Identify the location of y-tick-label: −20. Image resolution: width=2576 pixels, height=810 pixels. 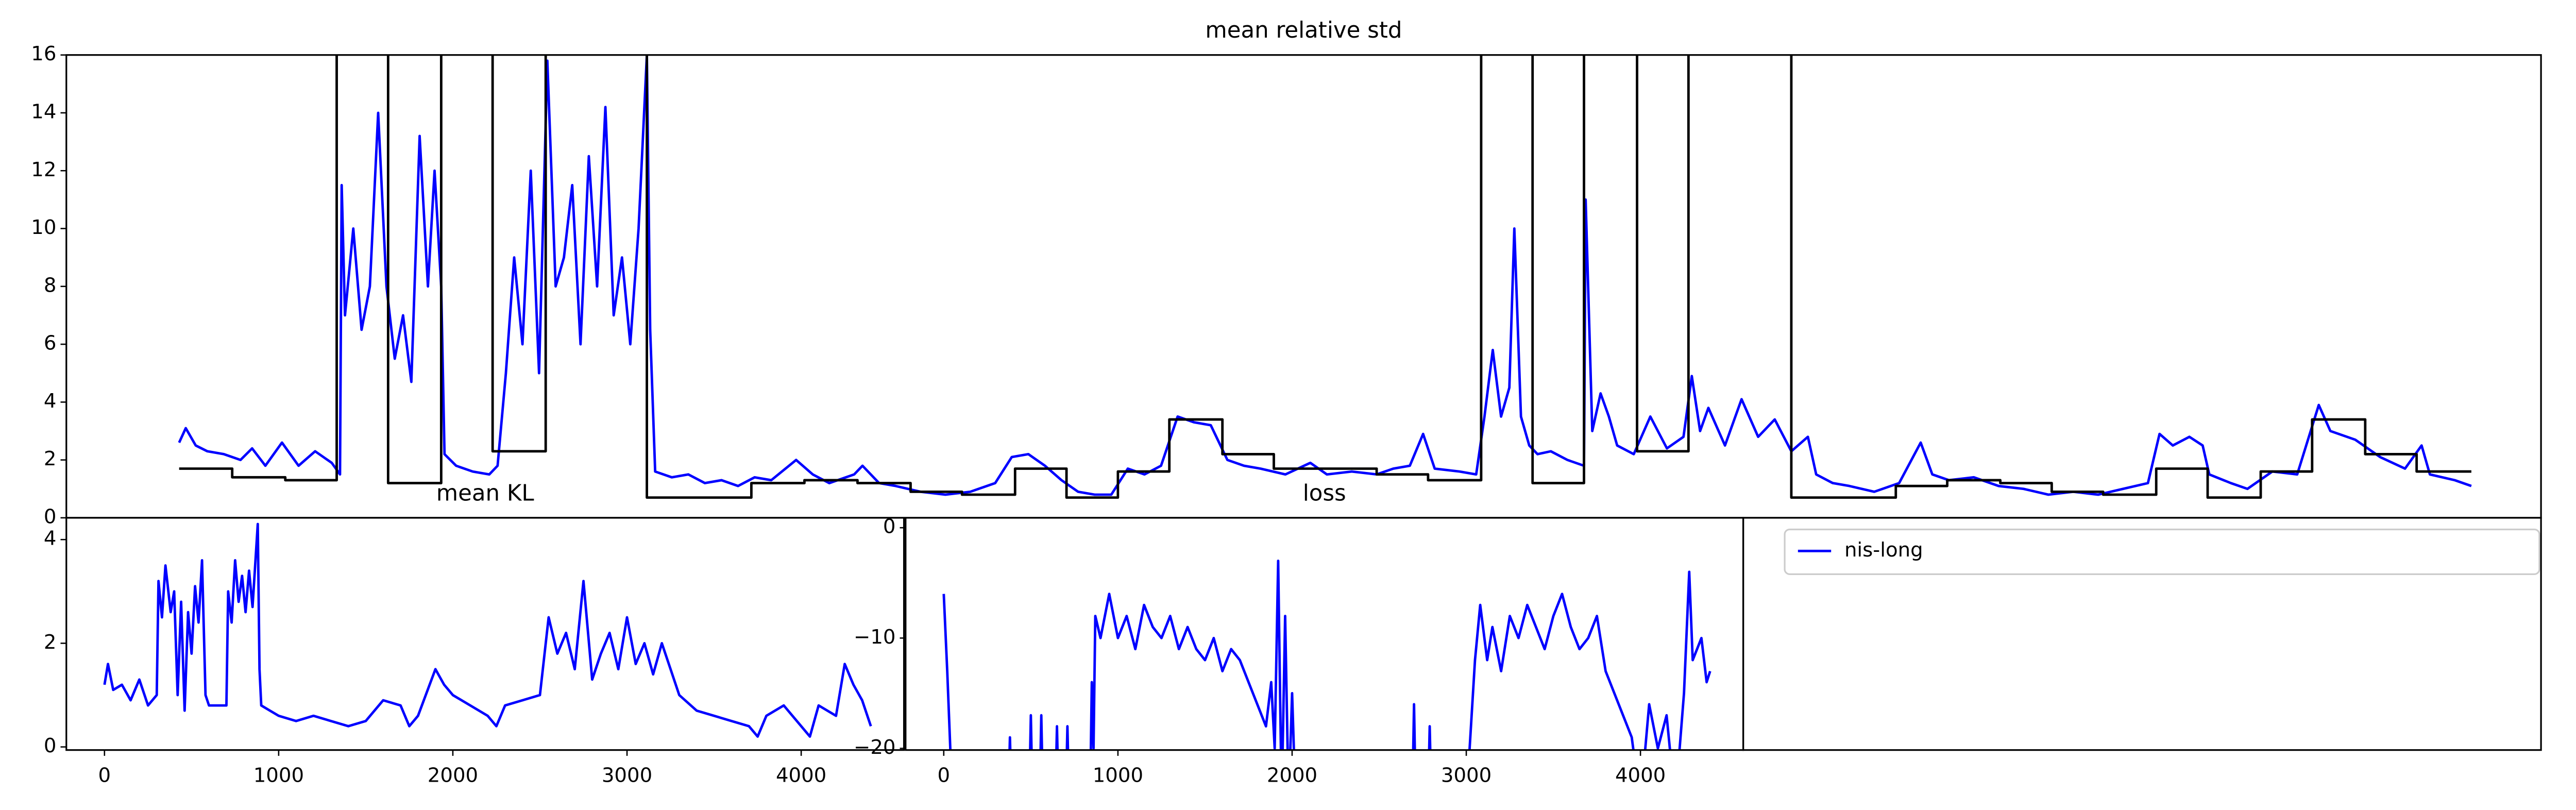
(875, 747).